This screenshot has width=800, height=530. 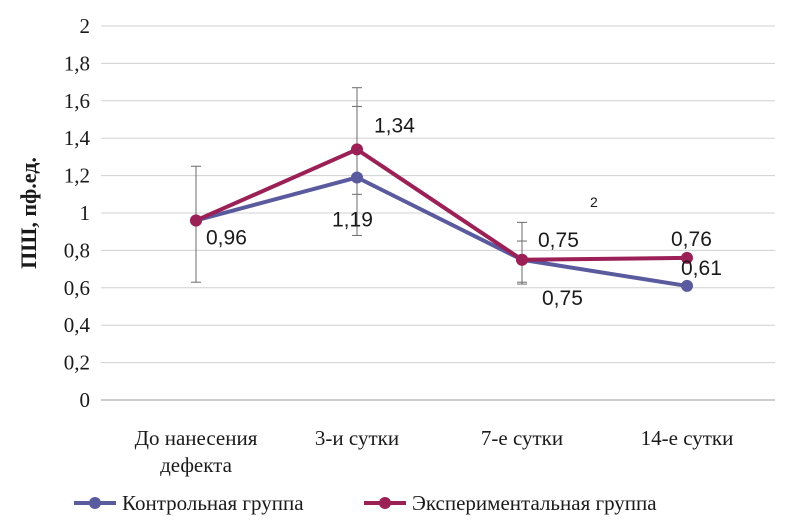 I want to click on data-label: 0,96, so click(x=226, y=237).